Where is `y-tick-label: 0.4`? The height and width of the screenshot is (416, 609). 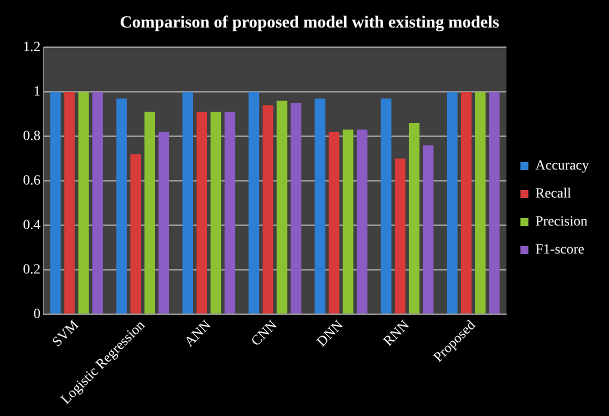
y-tick-label: 0.4 is located at coordinates (31, 225).